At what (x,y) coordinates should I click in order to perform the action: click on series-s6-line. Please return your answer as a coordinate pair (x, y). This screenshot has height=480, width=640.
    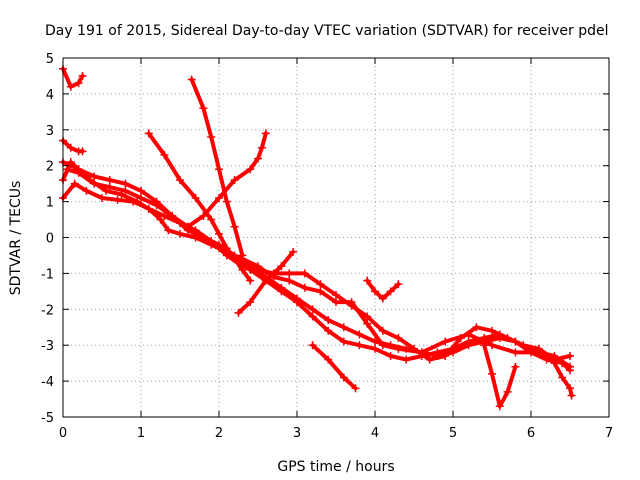
    Looking at the image, I should click on (73, 146).